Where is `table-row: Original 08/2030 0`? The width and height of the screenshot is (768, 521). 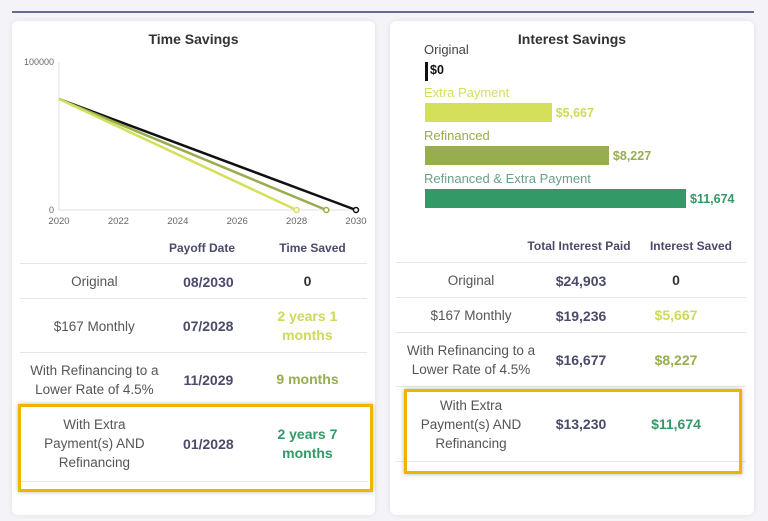
table-row: Original 08/2030 0 is located at coordinates (193, 281).